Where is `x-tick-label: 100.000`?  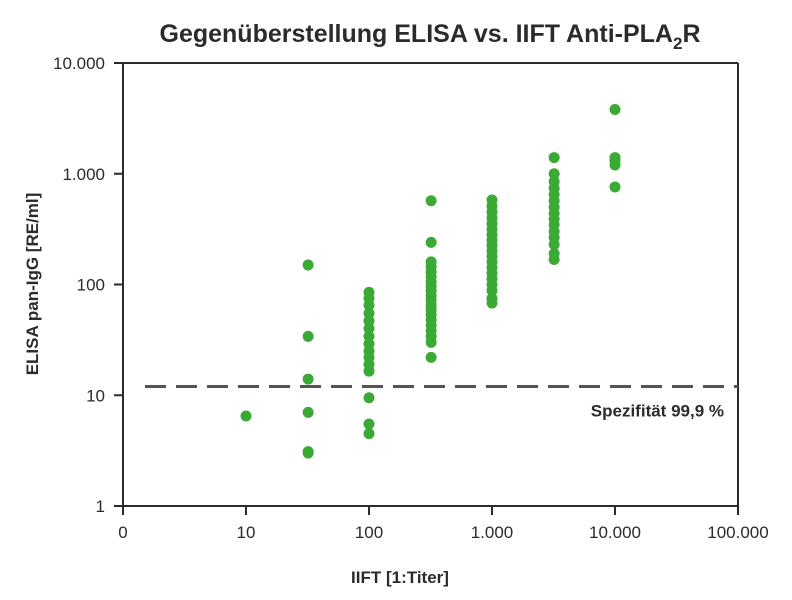
x-tick-label: 100.000 is located at coordinates (737, 532).